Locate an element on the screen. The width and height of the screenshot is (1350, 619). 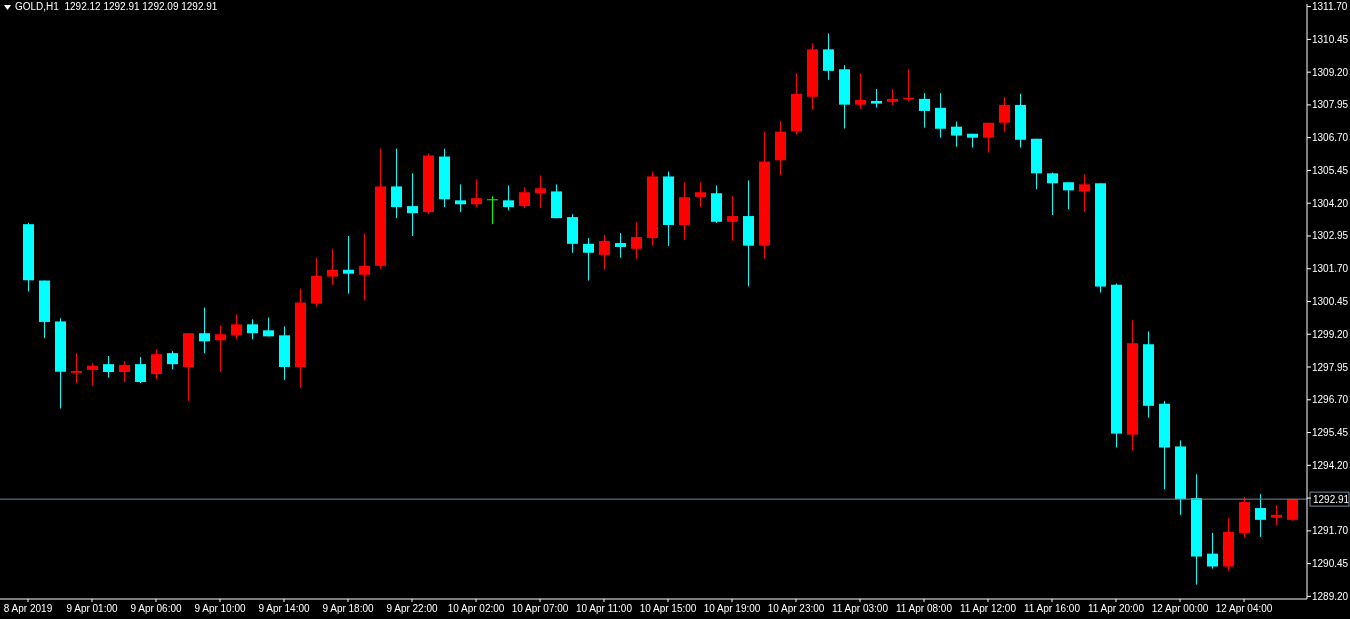
y-tick-label: 1301.70 is located at coordinates (1330, 269).